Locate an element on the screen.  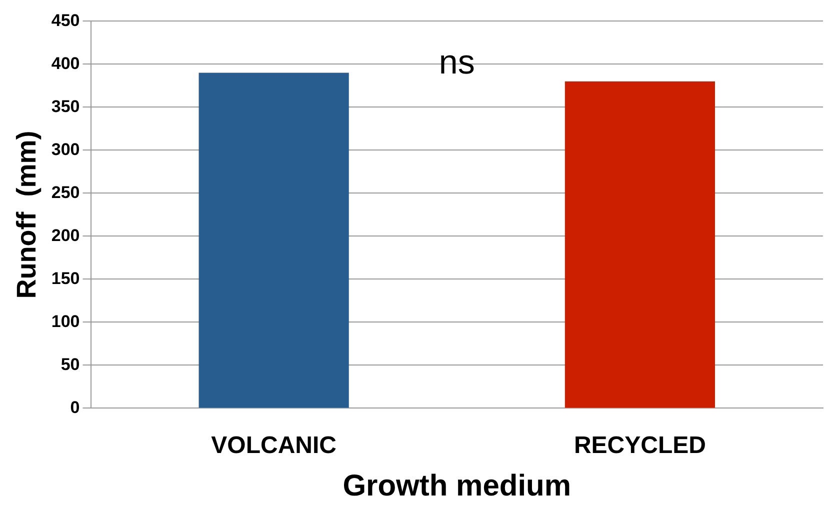
y-tick-label: 150 is located at coordinates (65, 278).